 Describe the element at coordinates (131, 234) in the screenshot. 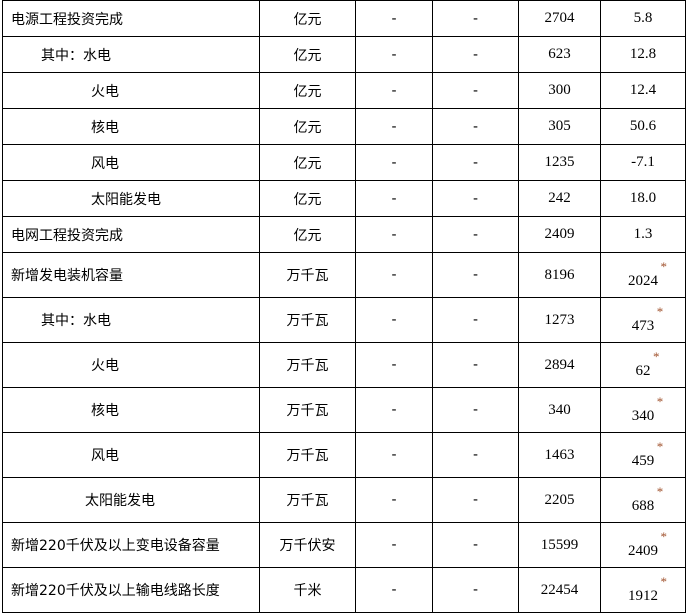

I see `row-label: 电网工程投资完成` at that location.